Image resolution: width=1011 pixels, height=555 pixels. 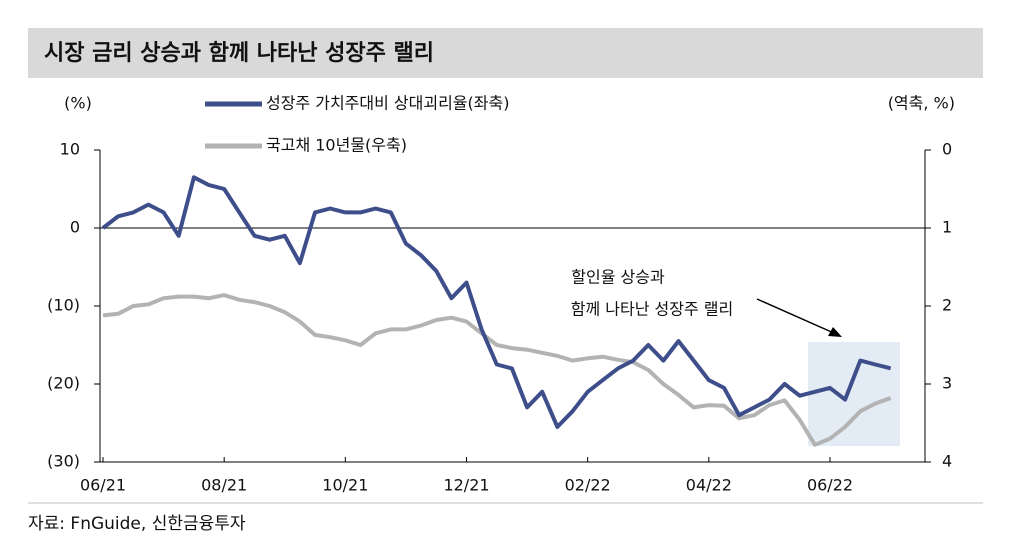 What do you see at coordinates (947, 383) in the screenshot?
I see `y2-tick-label: 3` at bounding box center [947, 383].